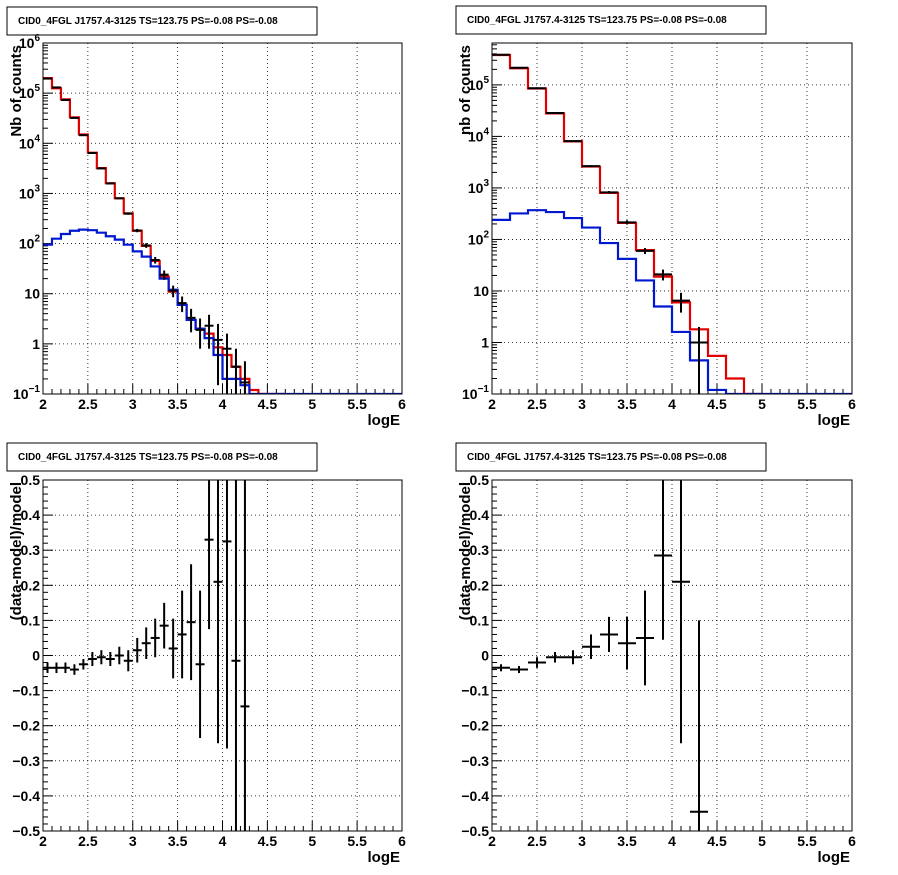 This screenshot has height=875, width=898. I want to click on y-tick-label: 0.2, so click(480, 585).